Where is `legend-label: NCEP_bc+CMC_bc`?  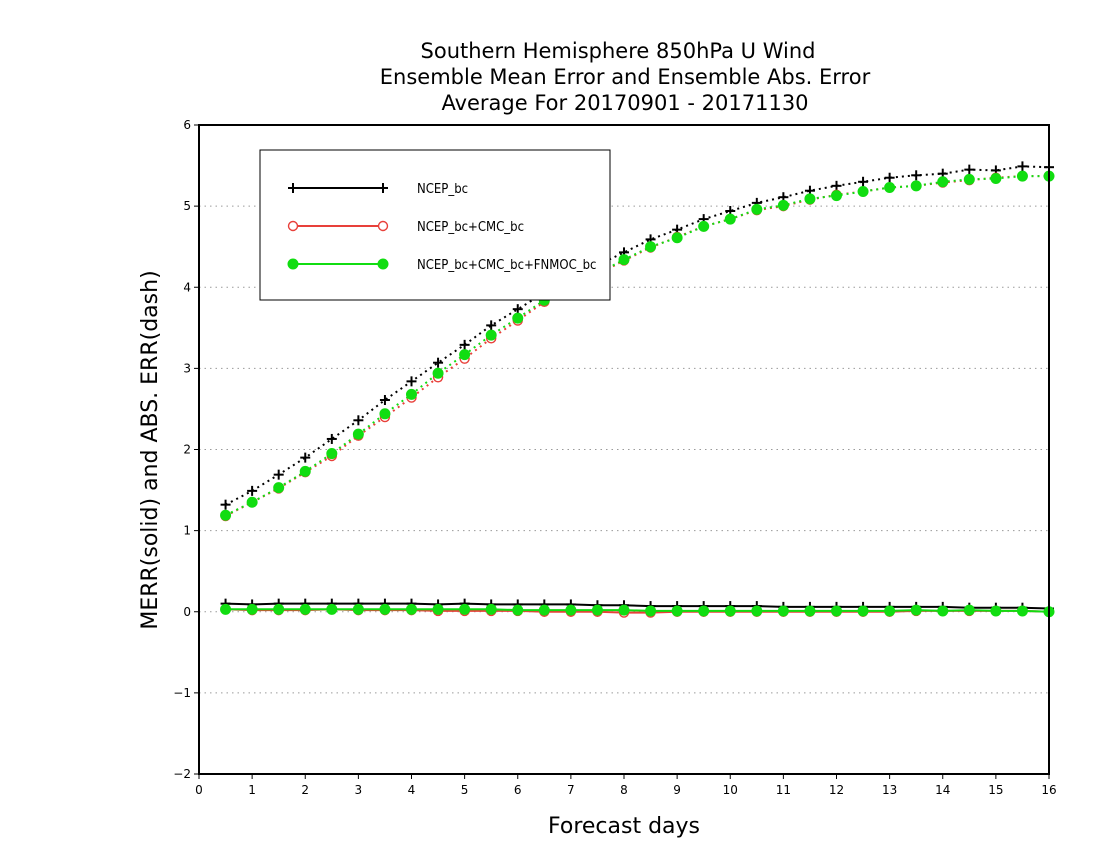 legend-label: NCEP_bc+CMC_bc is located at coordinates (470, 227).